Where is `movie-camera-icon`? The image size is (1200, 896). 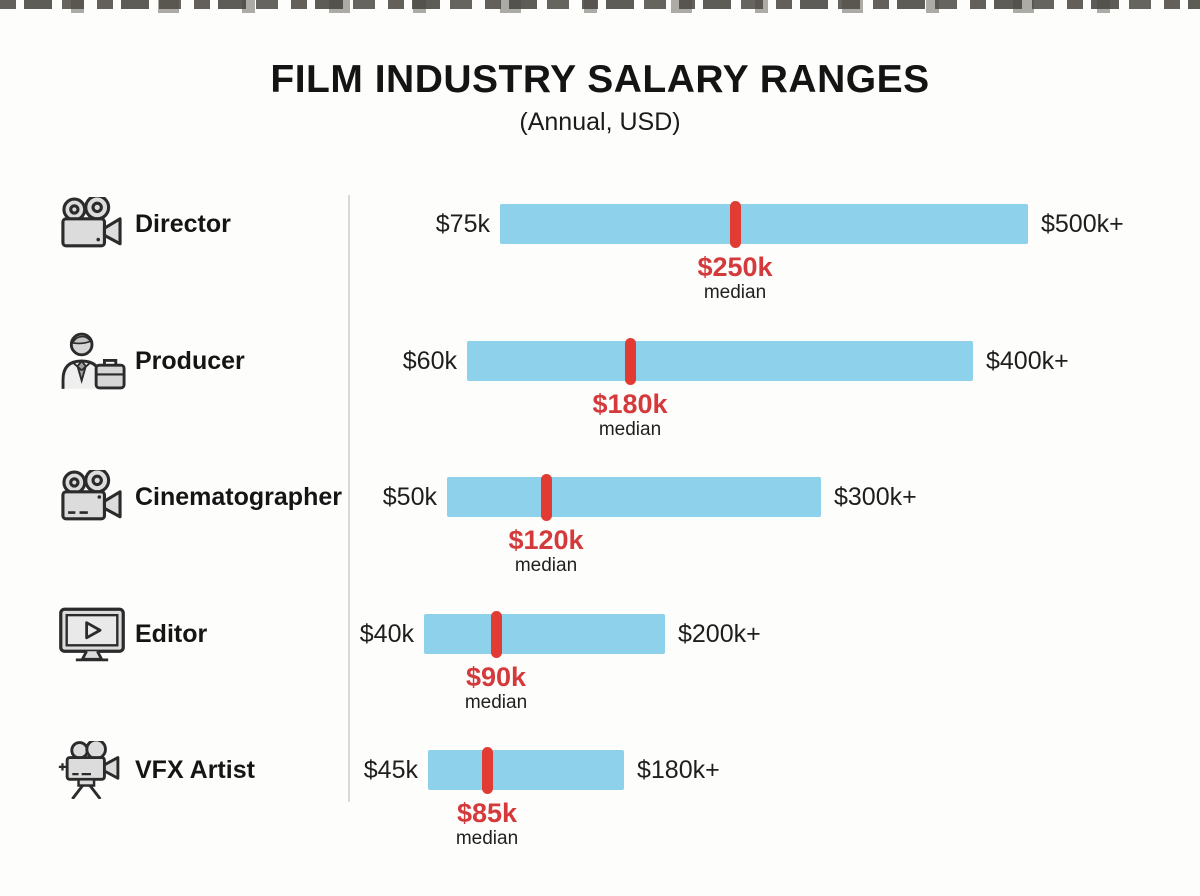
movie-camera-icon is located at coordinates (91, 222).